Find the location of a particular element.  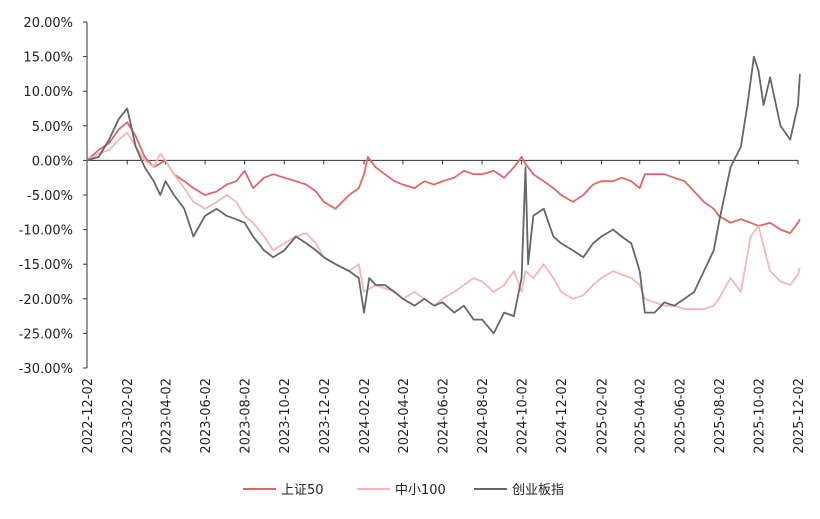

y-tick-label: -10.00% is located at coordinates (46, 231).